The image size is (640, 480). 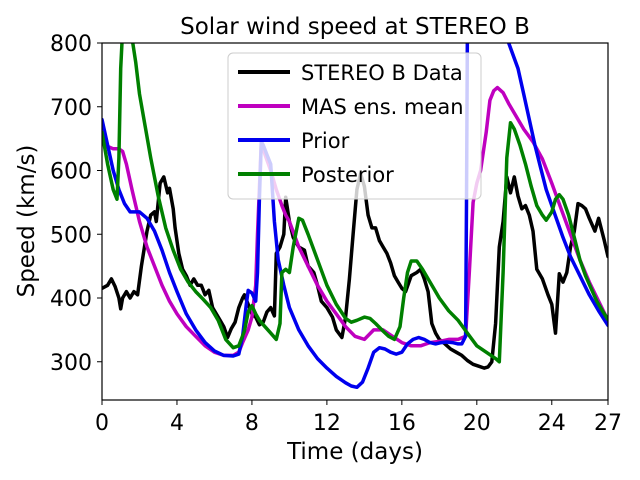 What do you see at coordinates (358, 418) in the screenshot?
I see `x-axis: 0 4 8 12 16 20 24 27` at bounding box center [358, 418].